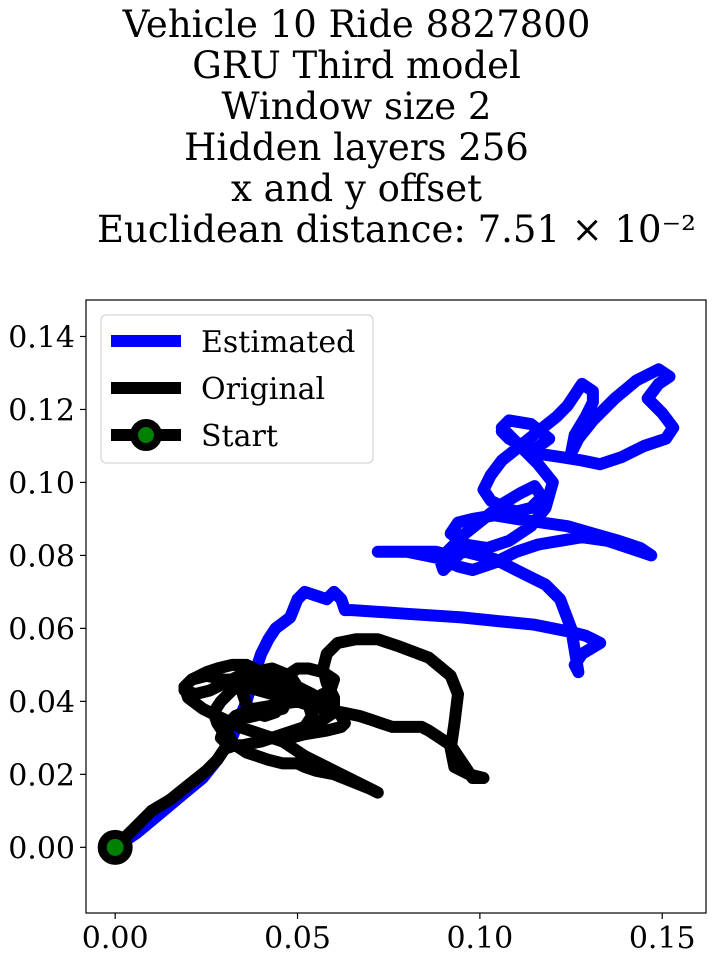 Image resolution: width=713 pixels, height=962 pixels. I want to click on series-line-original, so click(299, 743).